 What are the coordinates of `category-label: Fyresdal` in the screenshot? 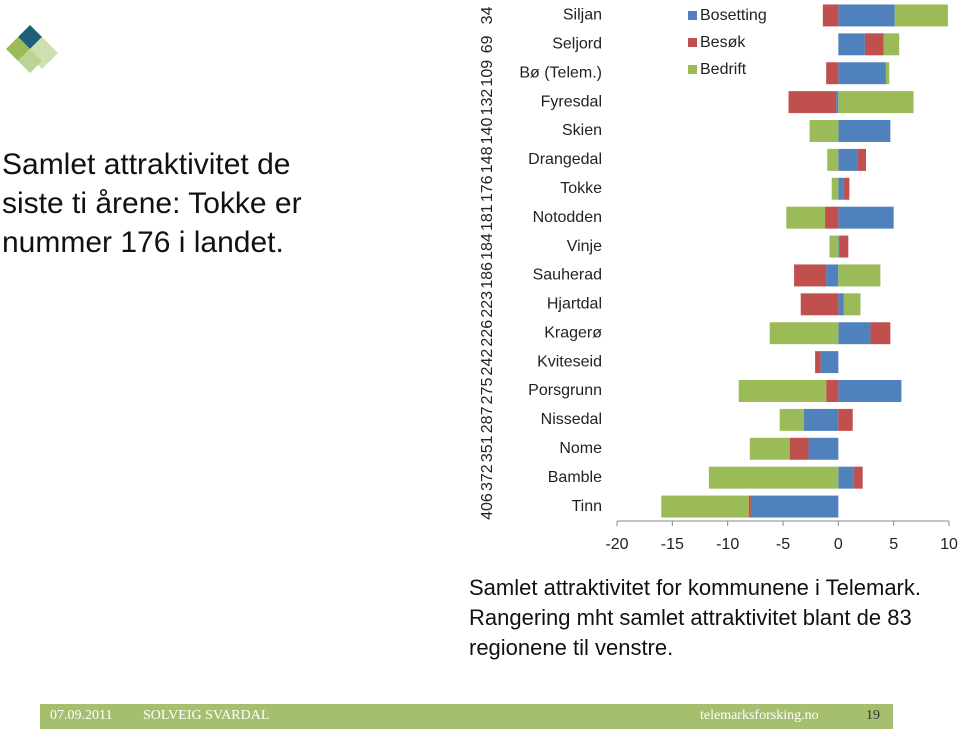 It's located at (571, 101).